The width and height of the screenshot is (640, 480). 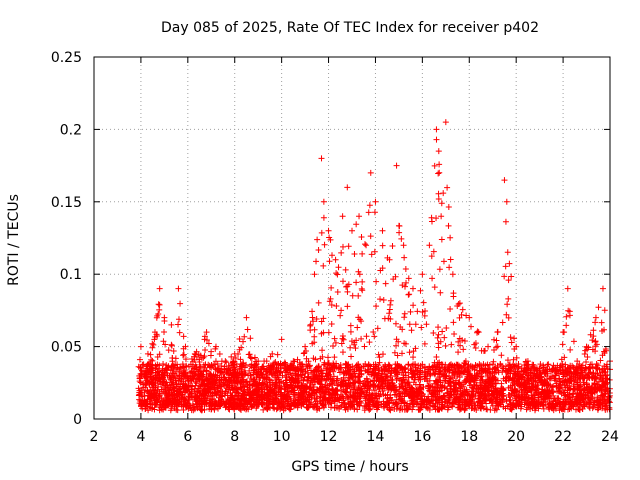 I want to click on x-tick-label: 20, so click(x=516, y=437).